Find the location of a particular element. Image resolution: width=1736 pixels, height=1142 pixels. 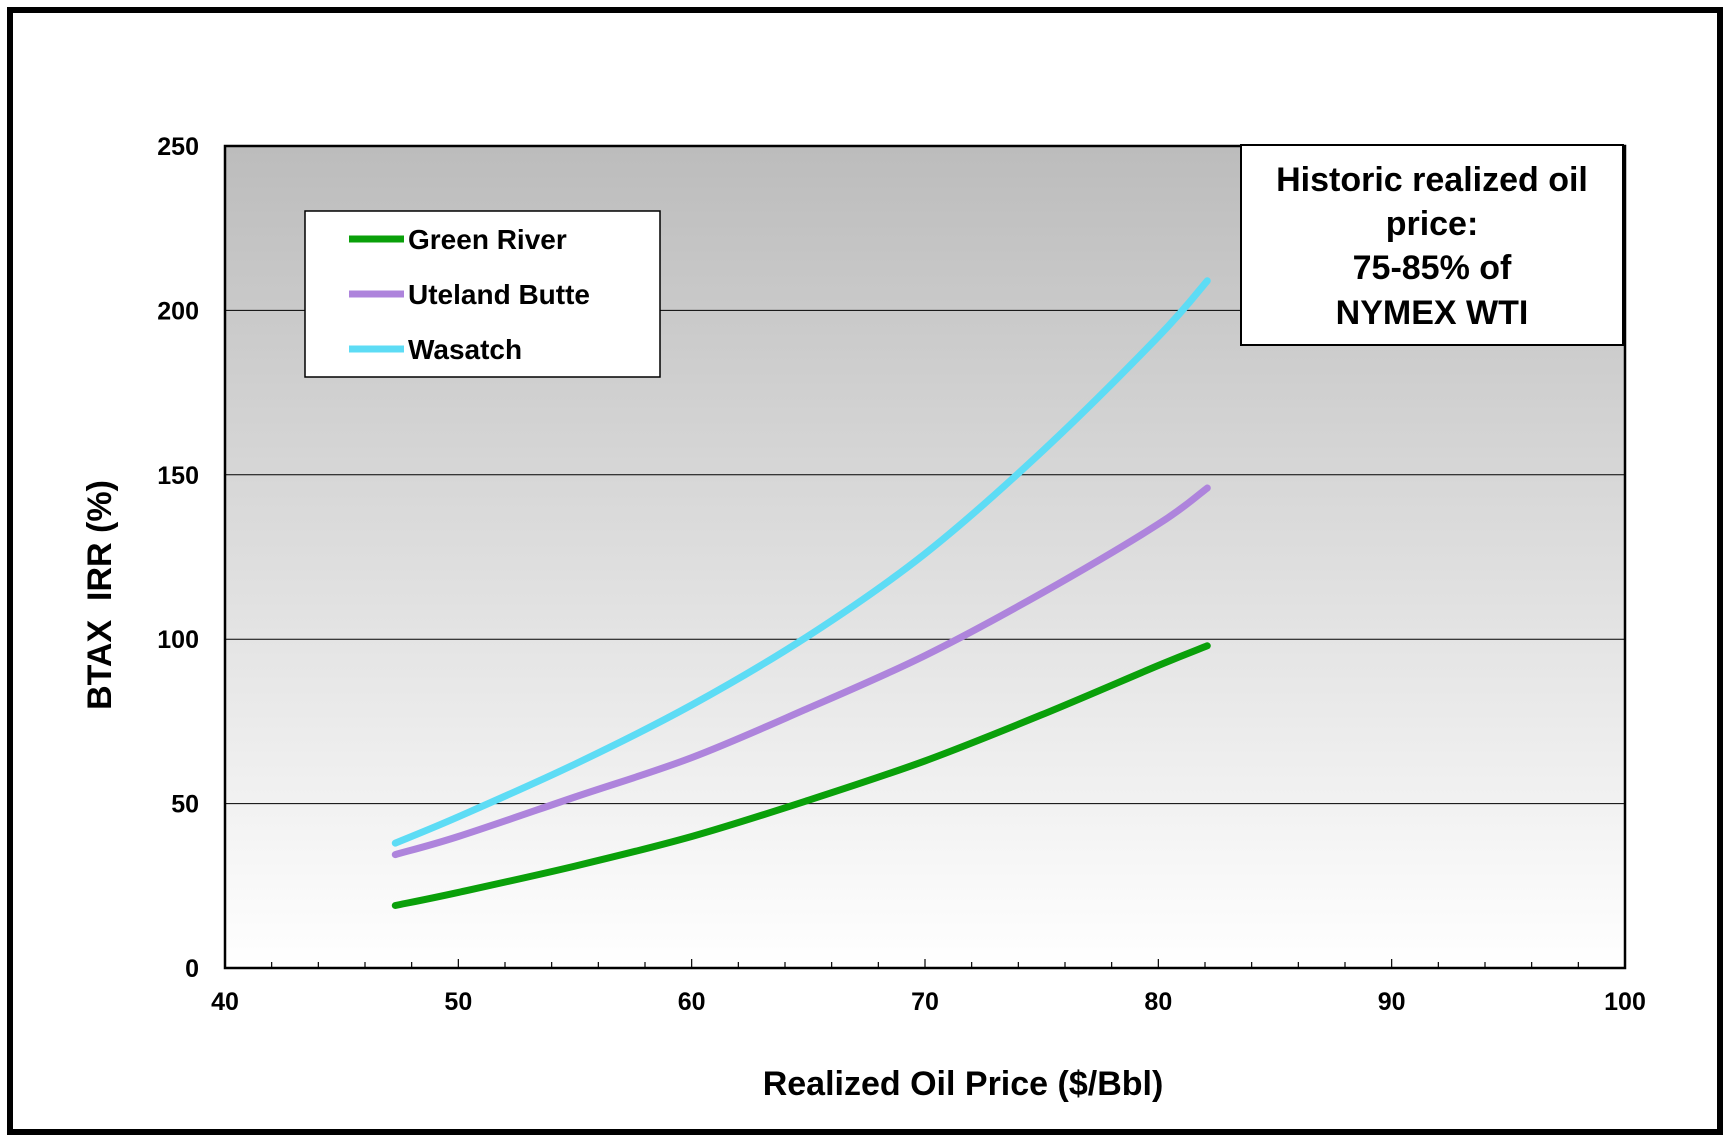

annotation-frame is located at coordinates (1432, 245).